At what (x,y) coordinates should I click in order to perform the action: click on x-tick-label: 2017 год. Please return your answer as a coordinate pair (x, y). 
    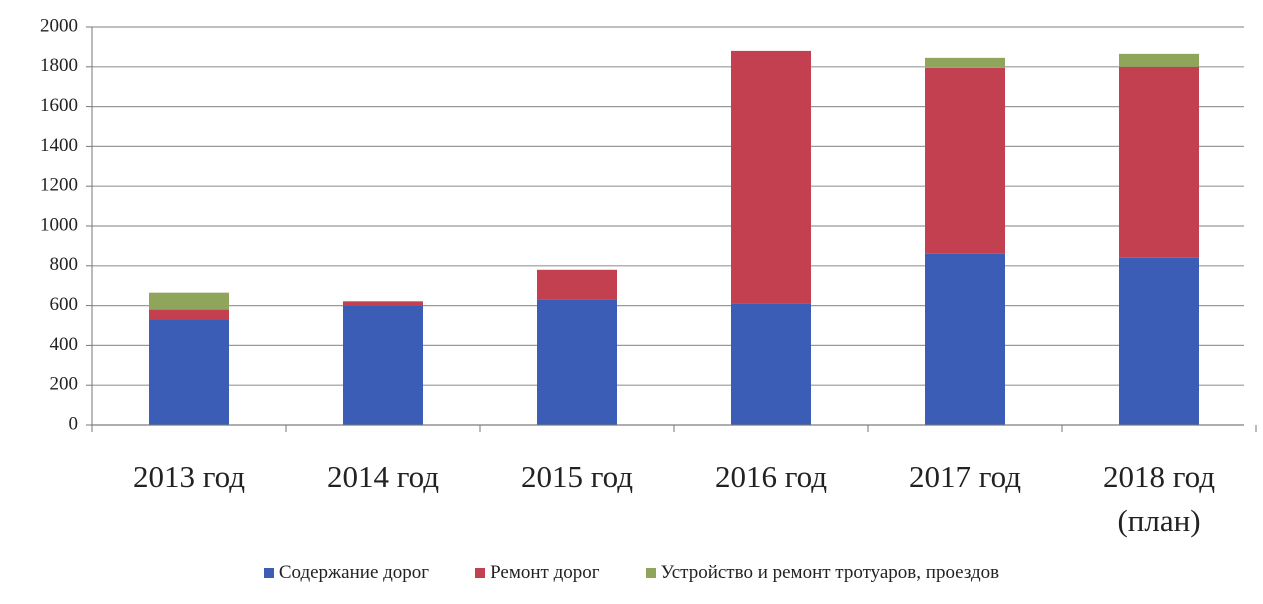
    Looking at the image, I should click on (965, 476).